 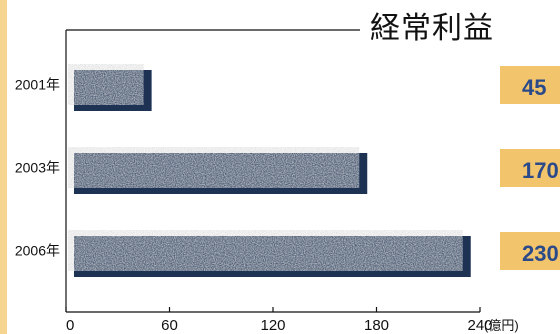 What do you see at coordinates (534, 87) in the screenshot?
I see `value-label: 45` at bounding box center [534, 87].